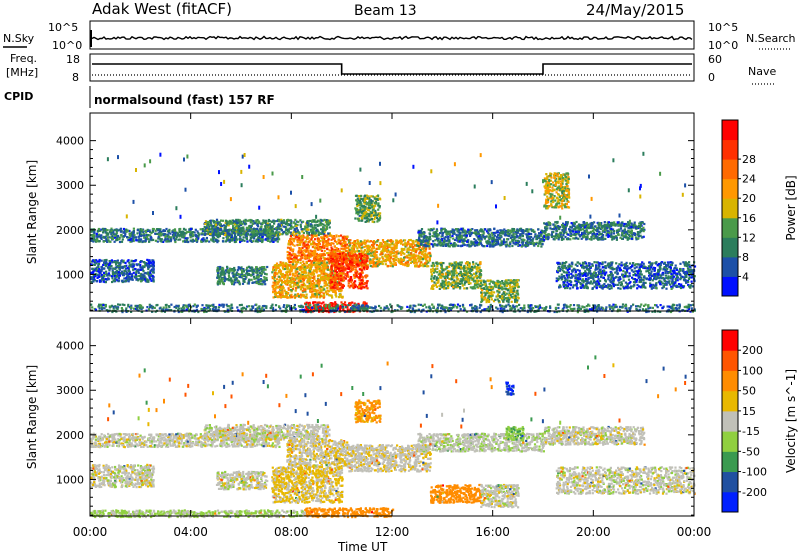 The image size is (800, 554). Describe the element at coordinates (67, 45) in the screenshot. I see `noise-left-tick-bottom: 10^0` at that location.